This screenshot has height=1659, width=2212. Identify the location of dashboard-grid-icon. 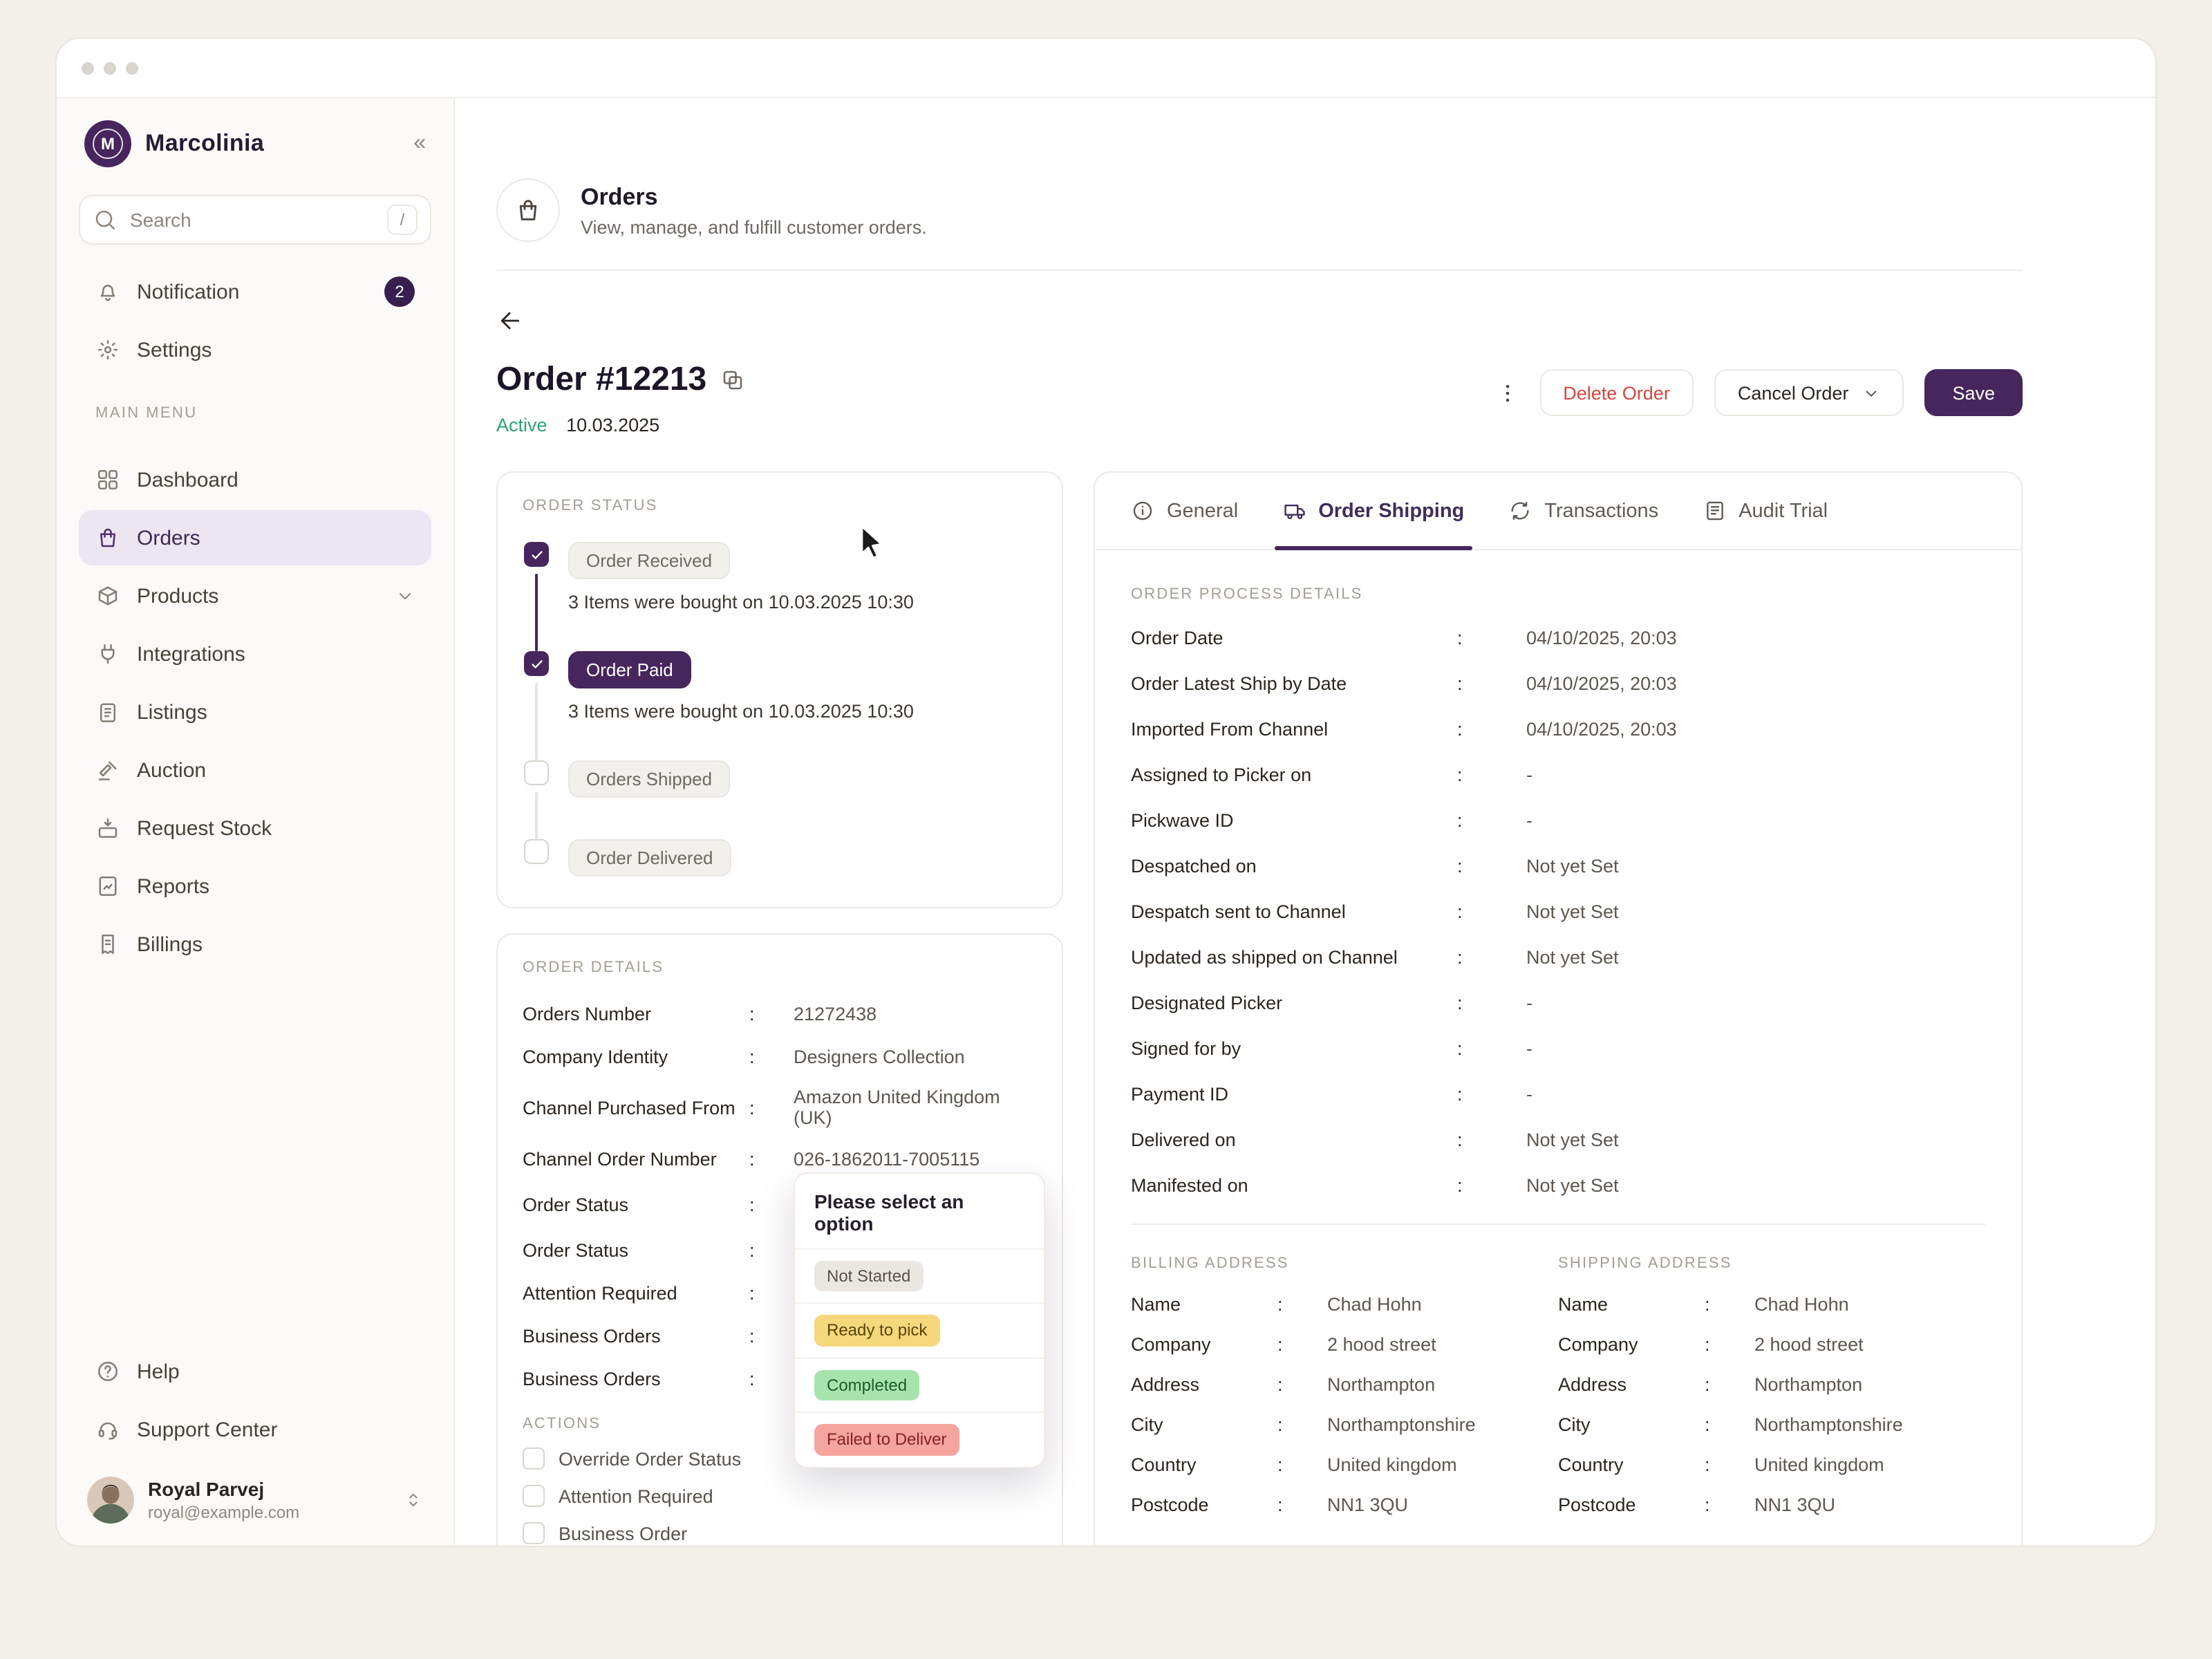
(107, 480).